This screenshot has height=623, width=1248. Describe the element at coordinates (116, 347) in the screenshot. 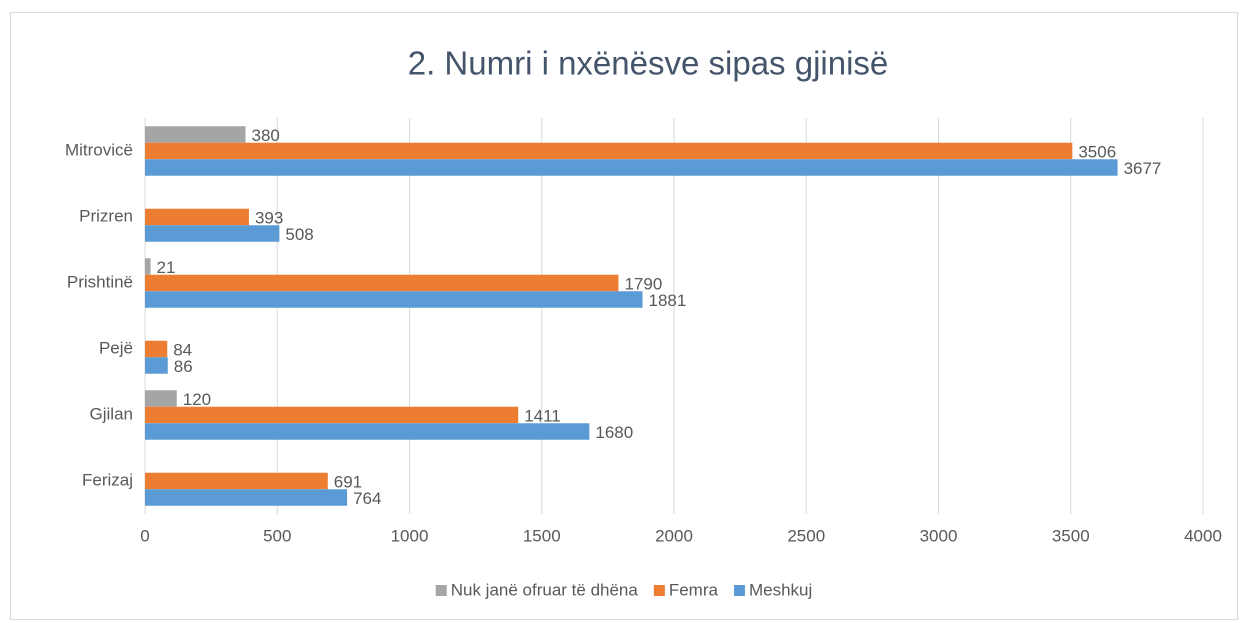

I see `y-tick-label: Pejë` at that location.